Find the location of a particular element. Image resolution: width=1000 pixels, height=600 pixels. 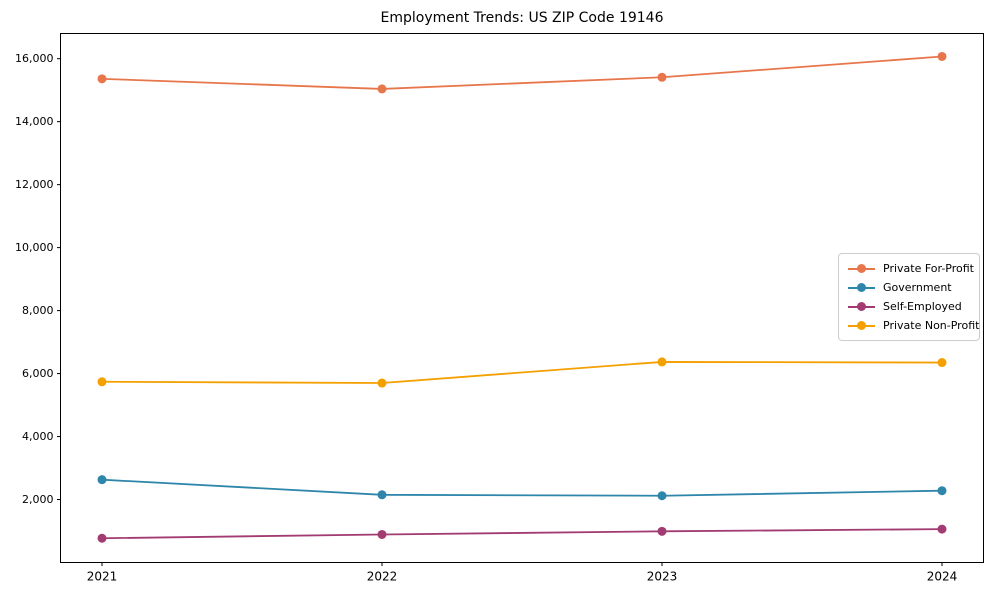

data-point-private-for-profit-2022 is located at coordinates (382, 89).